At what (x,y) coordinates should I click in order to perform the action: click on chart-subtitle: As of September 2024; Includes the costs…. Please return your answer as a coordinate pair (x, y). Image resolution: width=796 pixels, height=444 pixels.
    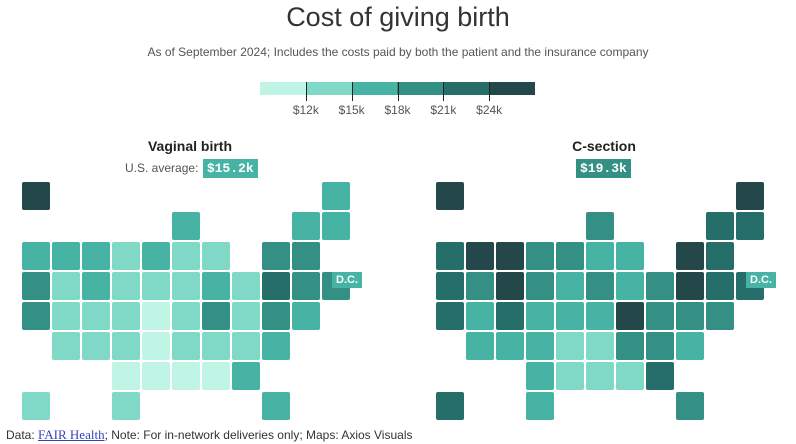
    Looking at the image, I should click on (398, 52).